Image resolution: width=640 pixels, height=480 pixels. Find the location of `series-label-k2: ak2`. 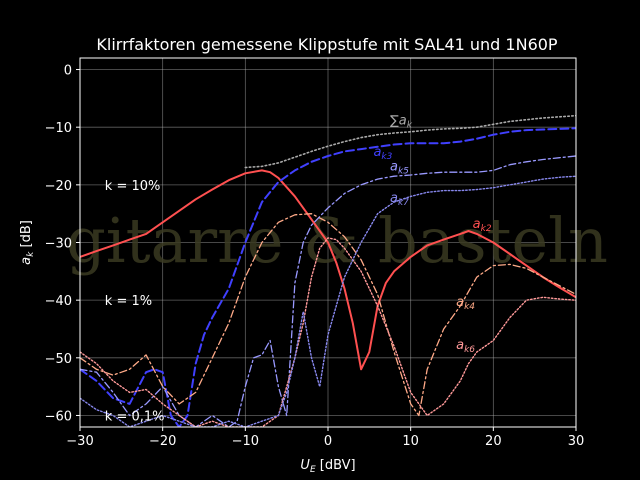

series-label-k2: ak2 is located at coordinates (482, 225).